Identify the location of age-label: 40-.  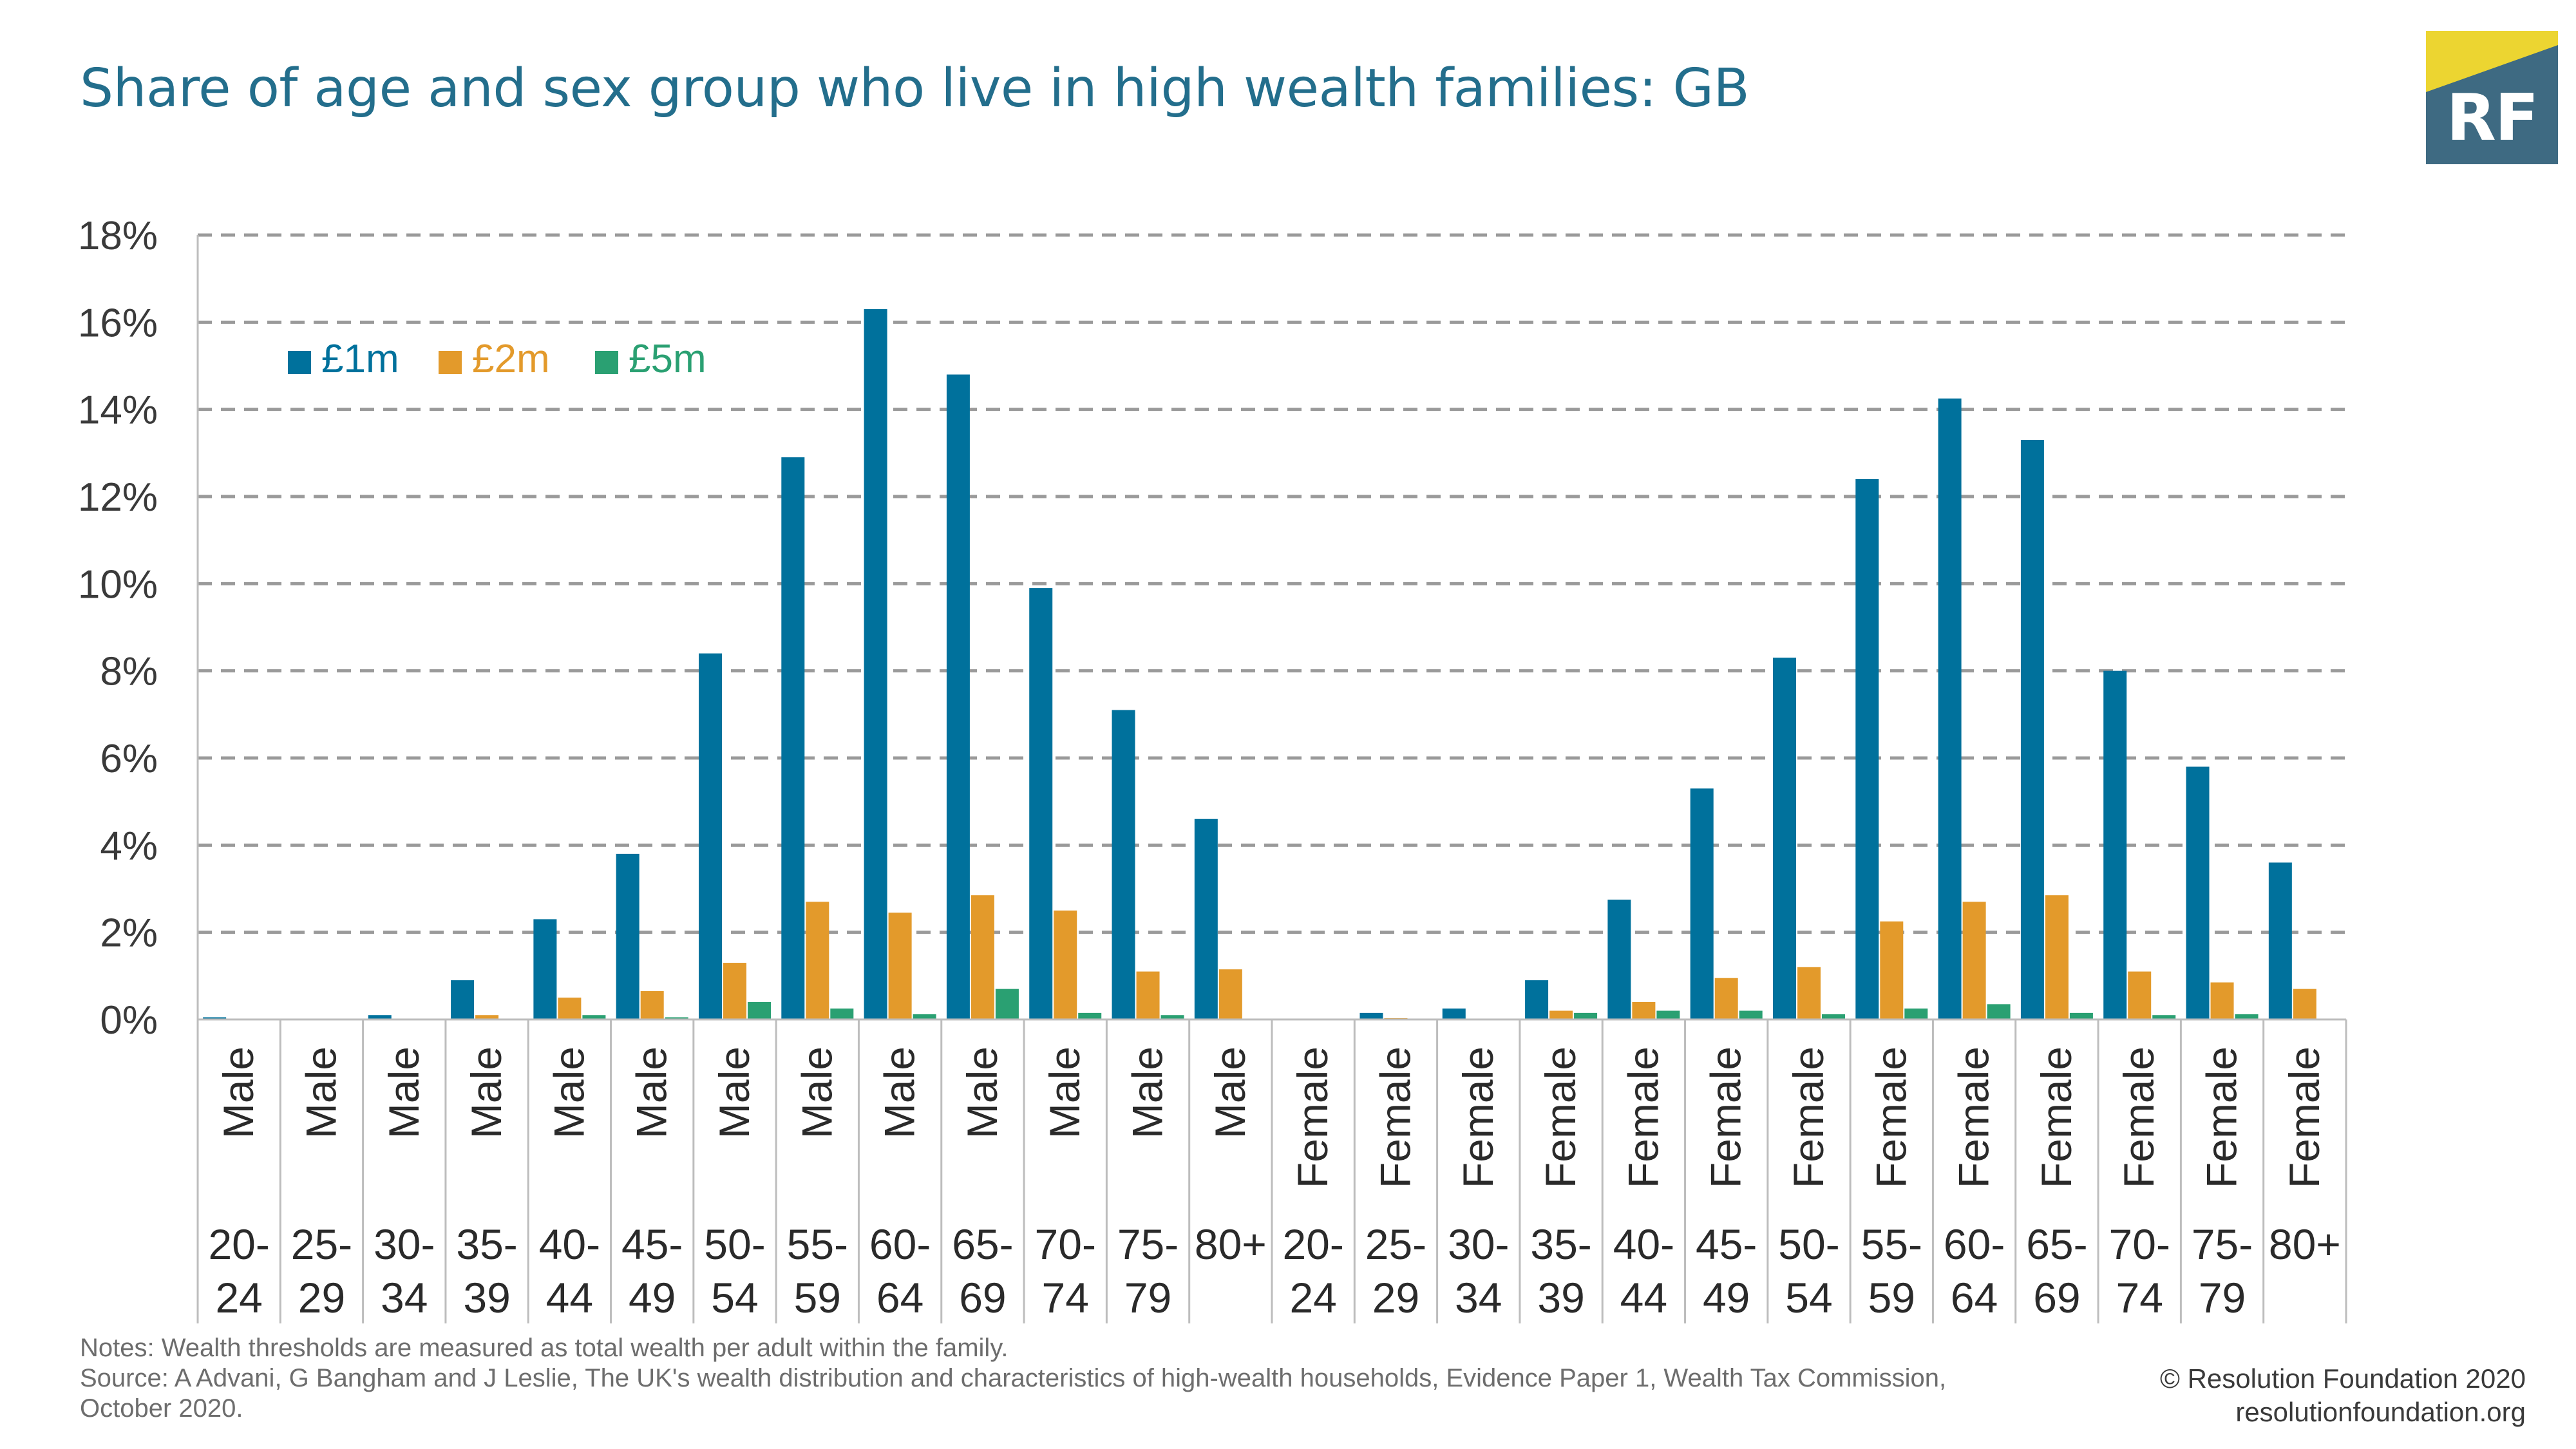
(1643, 1244).